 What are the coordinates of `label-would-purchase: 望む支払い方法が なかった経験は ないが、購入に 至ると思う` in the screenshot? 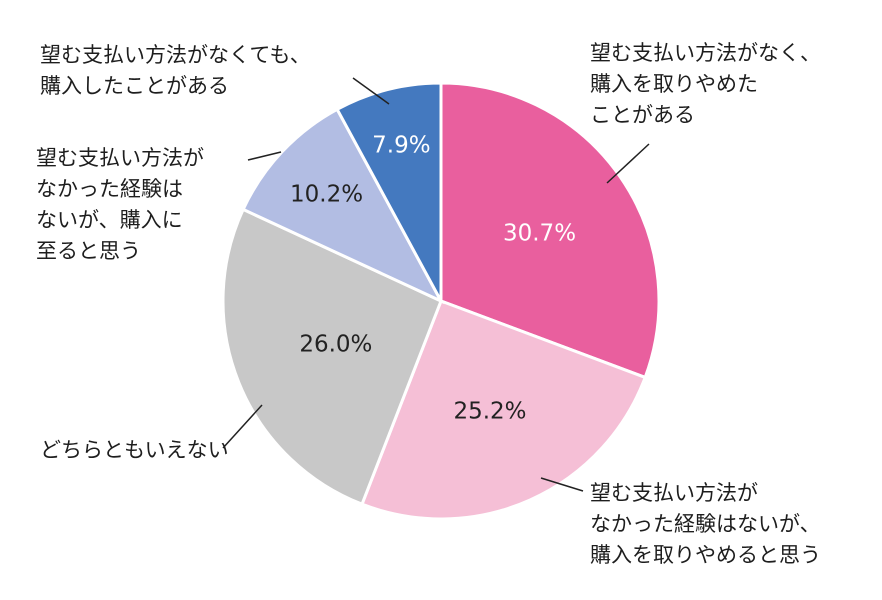 It's located at (120, 204).